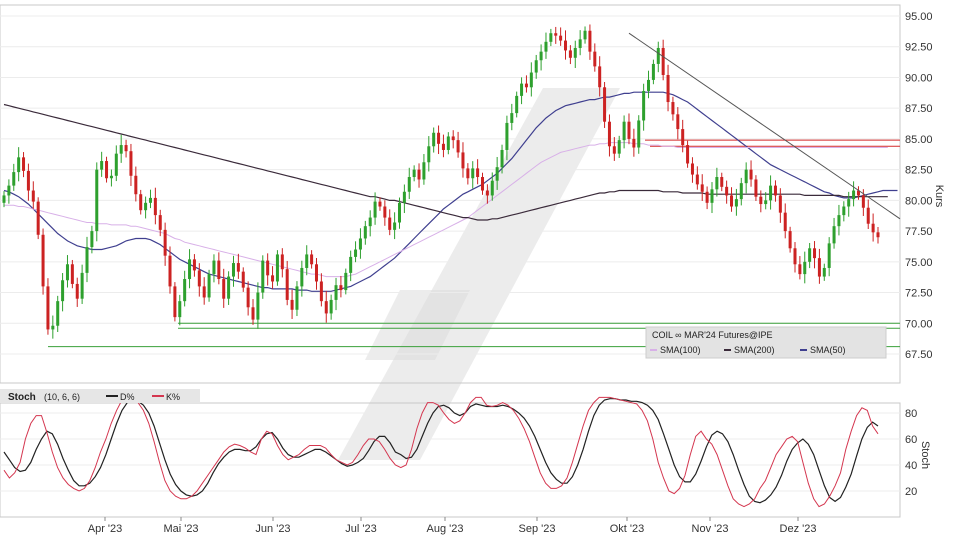 The width and height of the screenshot is (960, 545). What do you see at coordinates (919, 109) in the screenshot?
I see `price-tick-label: 87.50` at bounding box center [919, 109].